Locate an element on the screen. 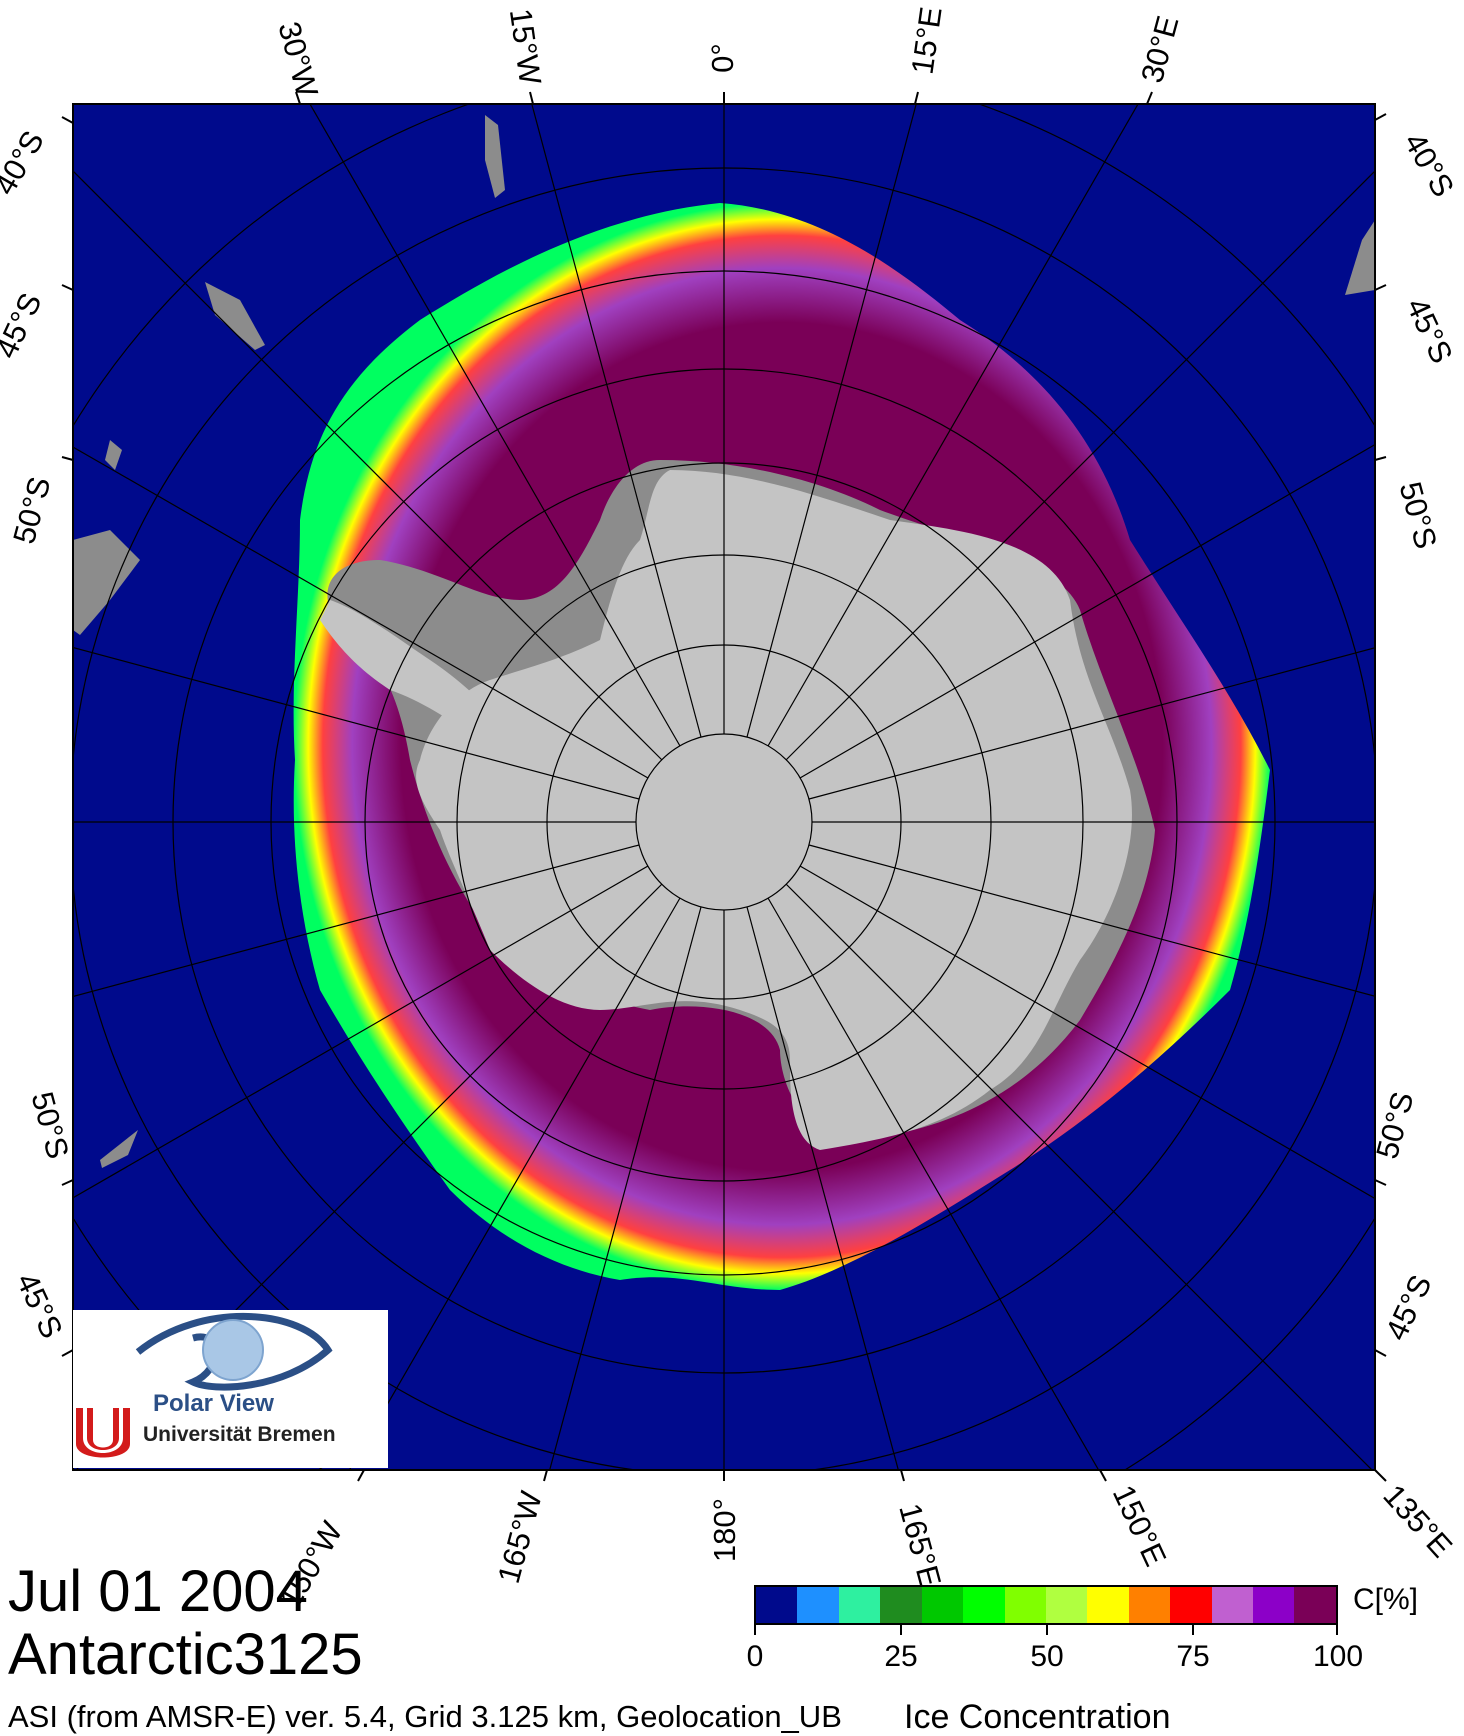 The image size is (1464, 1736). label-40s-left: 40°S is located at coordinates (25, 163).